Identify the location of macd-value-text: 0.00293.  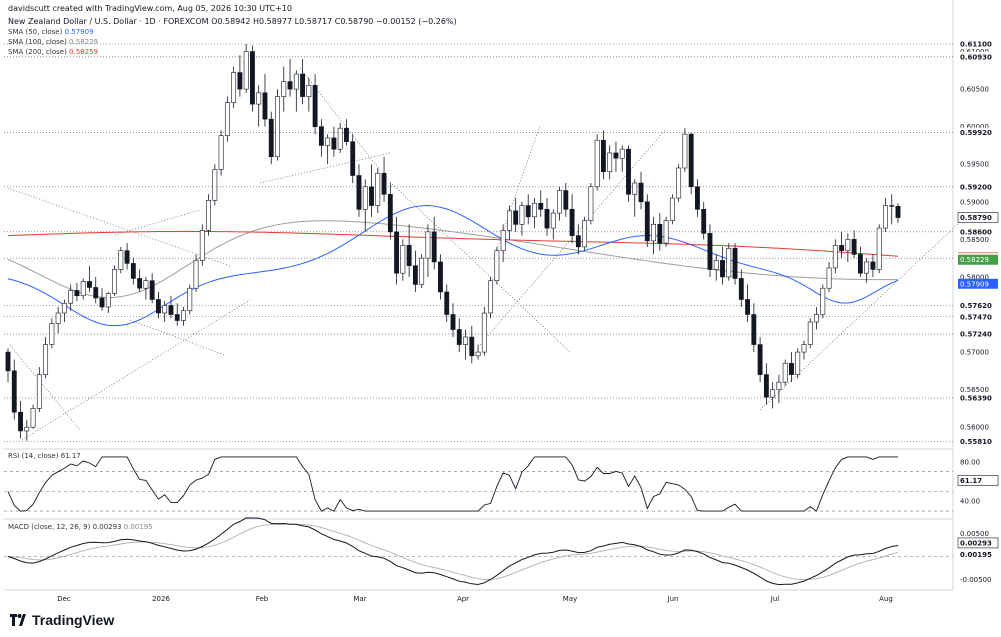
(107, 527).